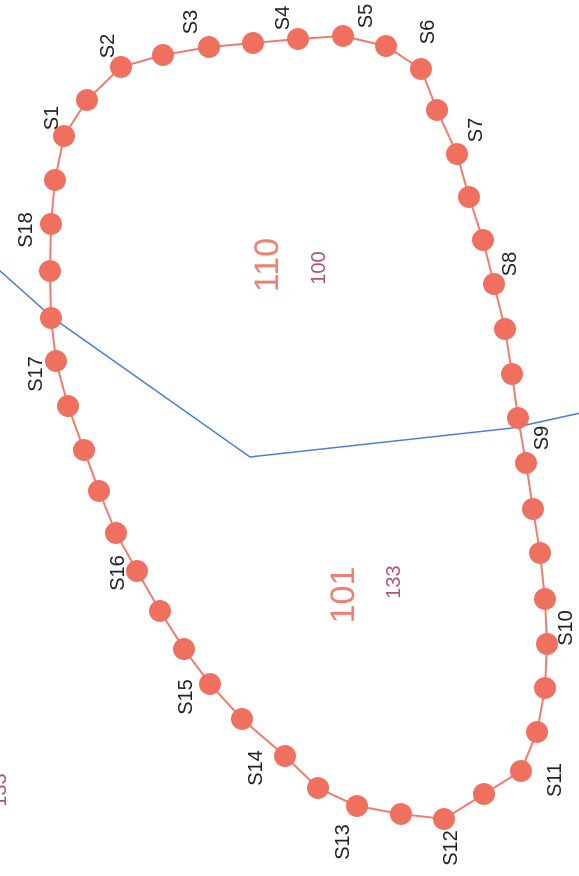 This screenshot has width=579, height=876. I want to click on parcel-number-label: 101, so click(343, 595).